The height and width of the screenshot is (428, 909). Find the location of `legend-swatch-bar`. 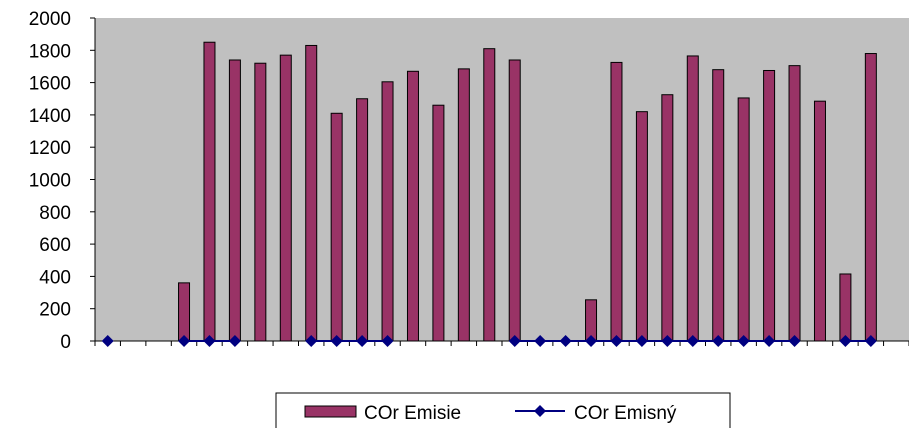

legend-swatch-bar is located at coordinates (330, 411).